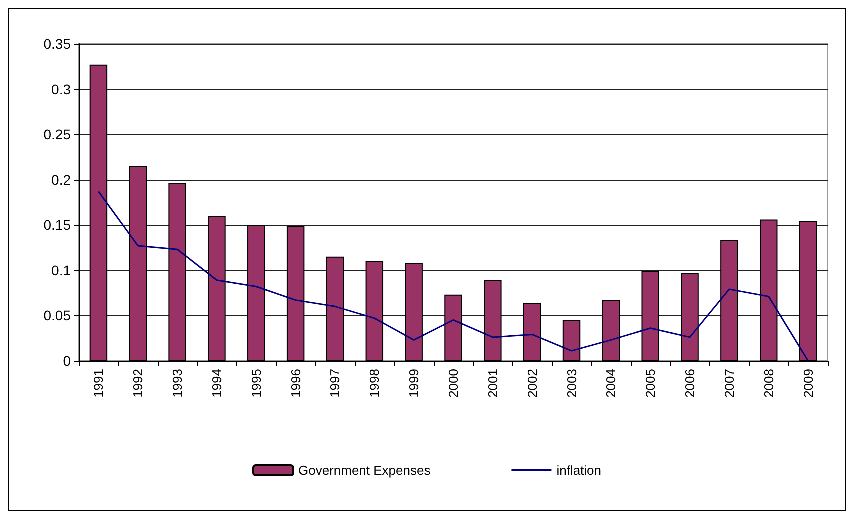 The image size is (855, 521). Describe the element at coordinates (256, 383) in the screenshot. I see `x-tick-label: 1995` at that location.